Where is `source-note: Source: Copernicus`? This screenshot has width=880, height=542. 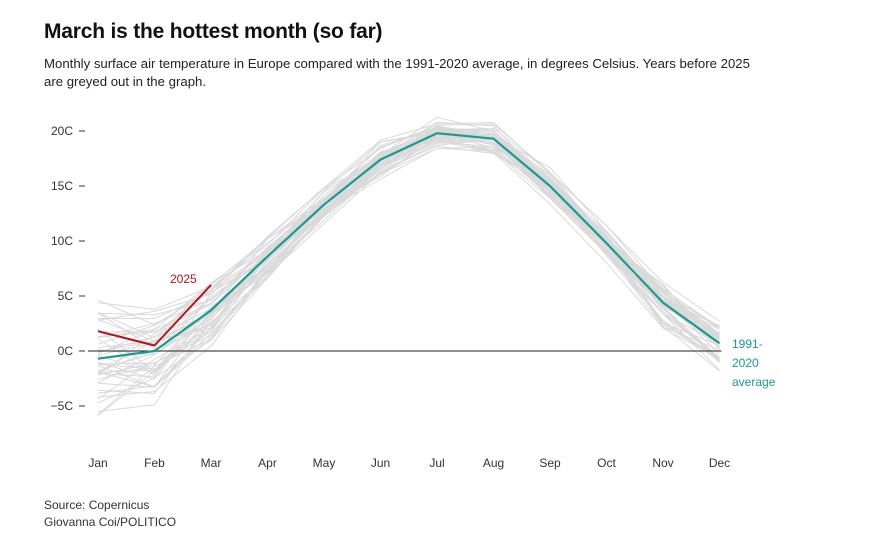 source-note: Source: Copernicus is located at coordinates (97, 505).